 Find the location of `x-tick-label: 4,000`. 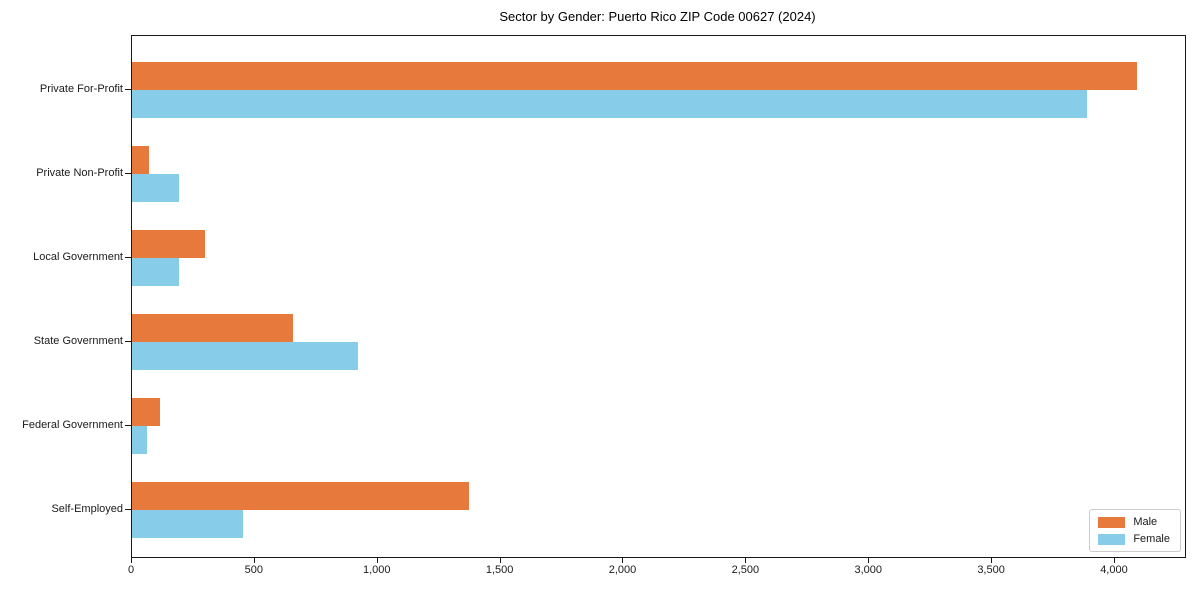

x-tick-label: 4,000 is located at coordinates (1114, 570).